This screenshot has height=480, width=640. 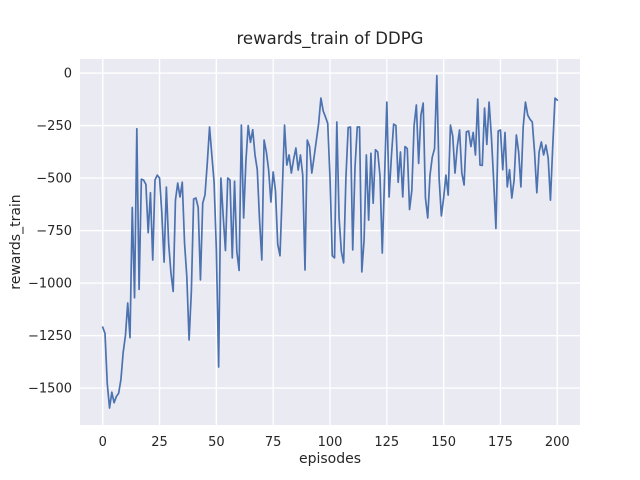 I want to click on x-tick-label: 50, so click(x=216, y=442).